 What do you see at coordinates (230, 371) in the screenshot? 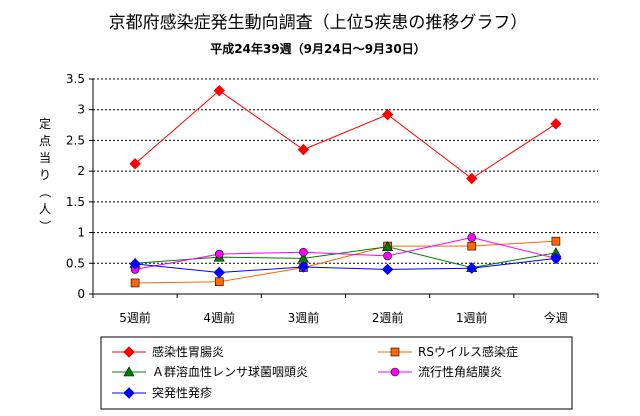
I see `legend-label: Ａ群溶血性レンサ球菌咽頭炎` at bounding box center [230, 371].